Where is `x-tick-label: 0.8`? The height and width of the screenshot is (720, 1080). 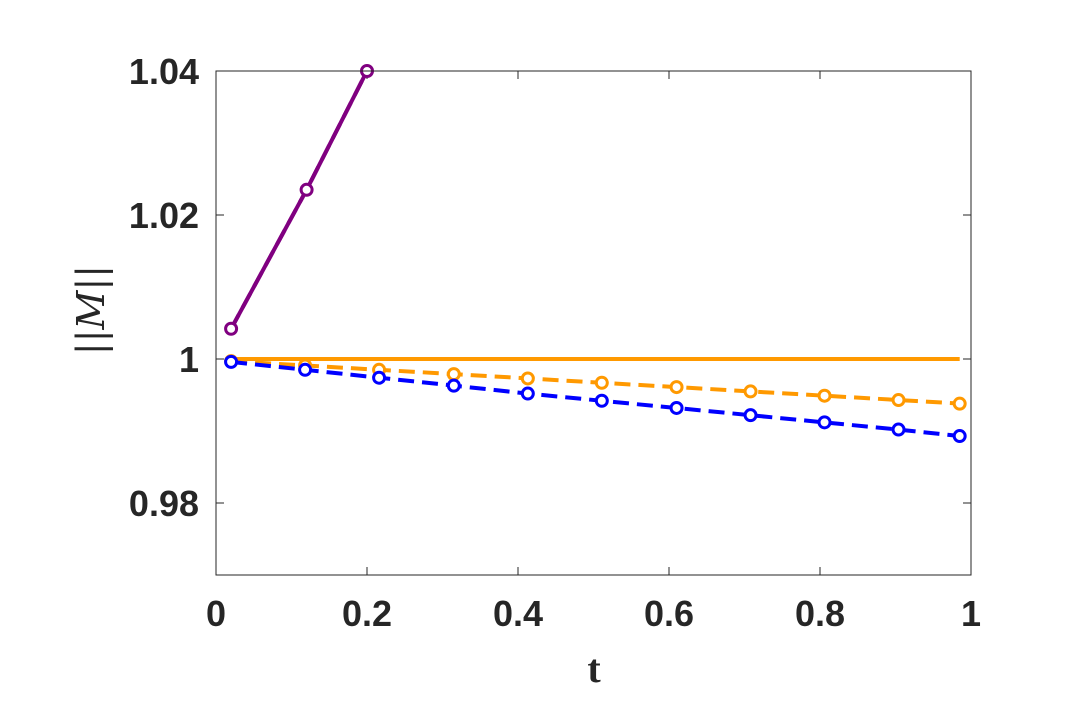
x-tick-label: 0.8 is located at coordinates (820, 613).